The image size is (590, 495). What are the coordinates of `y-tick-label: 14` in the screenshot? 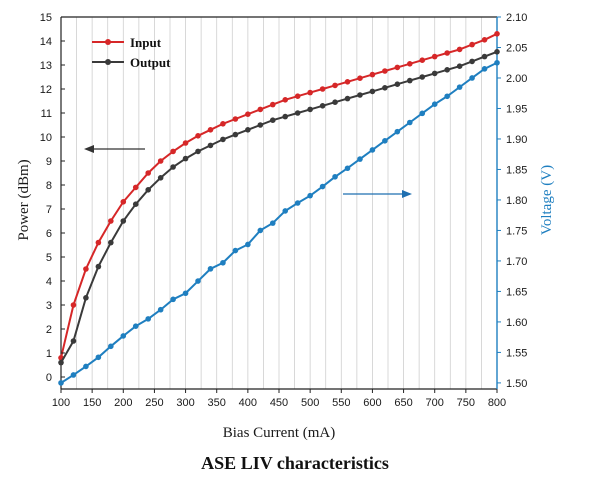 It's located at (46, 42).